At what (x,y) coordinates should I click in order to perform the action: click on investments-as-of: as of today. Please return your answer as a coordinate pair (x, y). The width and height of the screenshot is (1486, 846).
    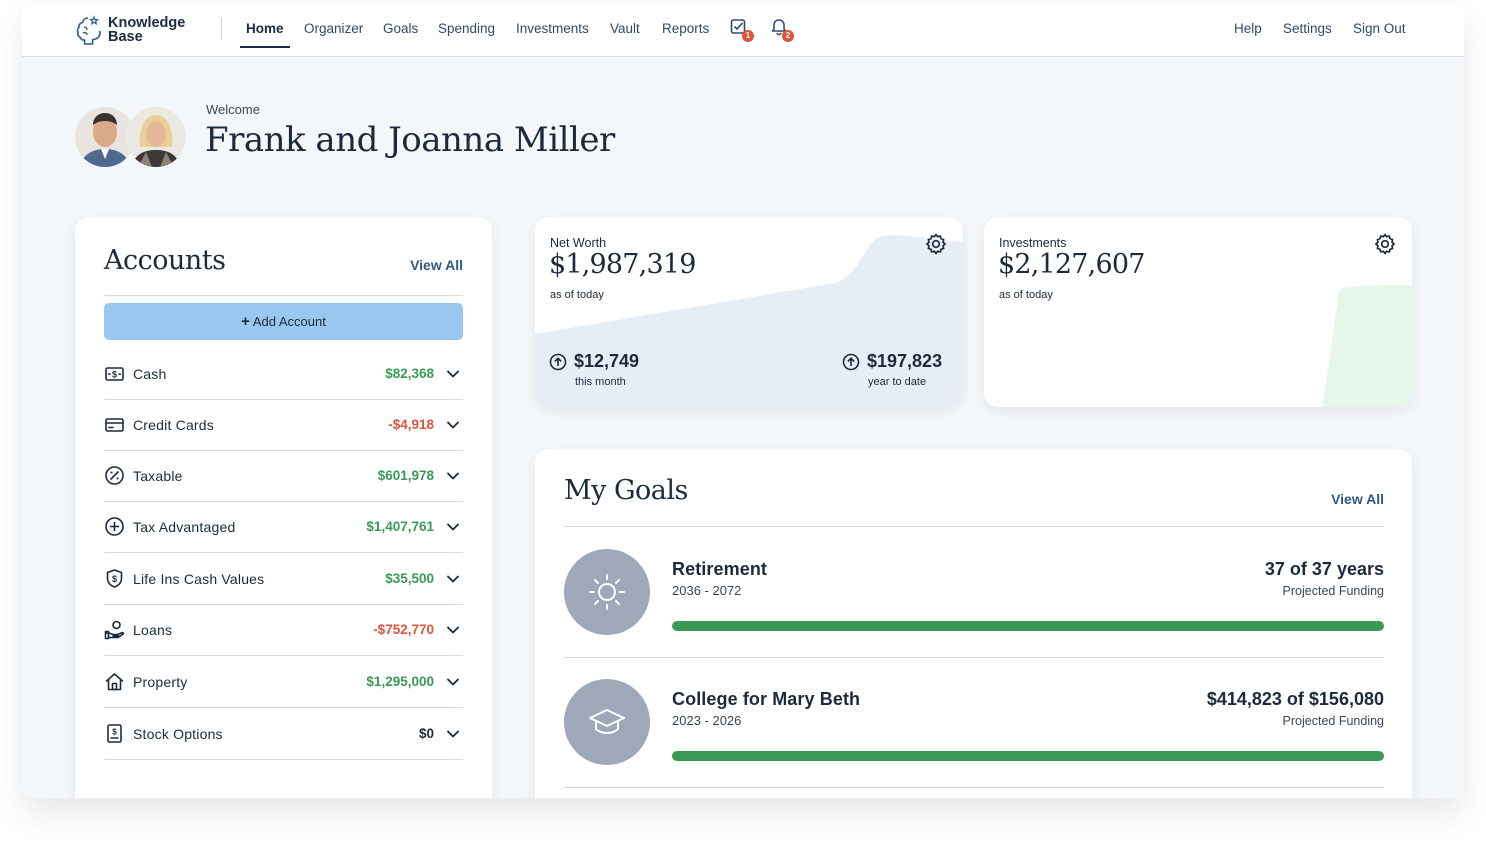
    Looking at the image, I should click on (1026, 295).